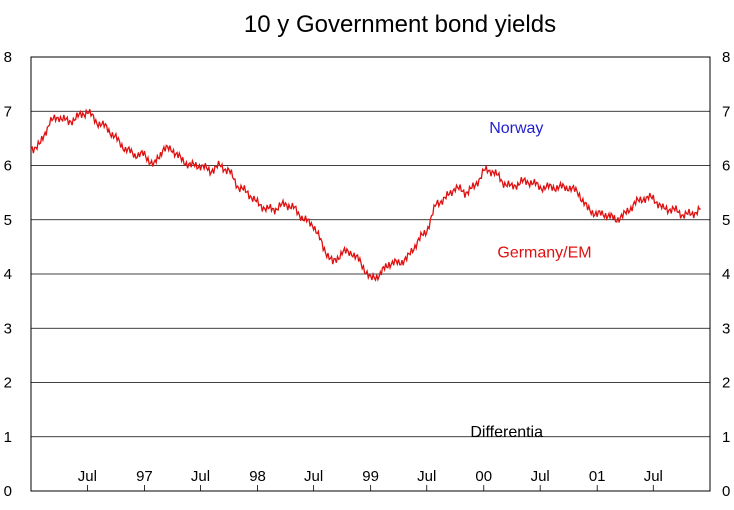  What do you see at coordinates (8, 166) in the screenshot?
I see `y-tick-label-left: 6` at bounding box center [8, 166].